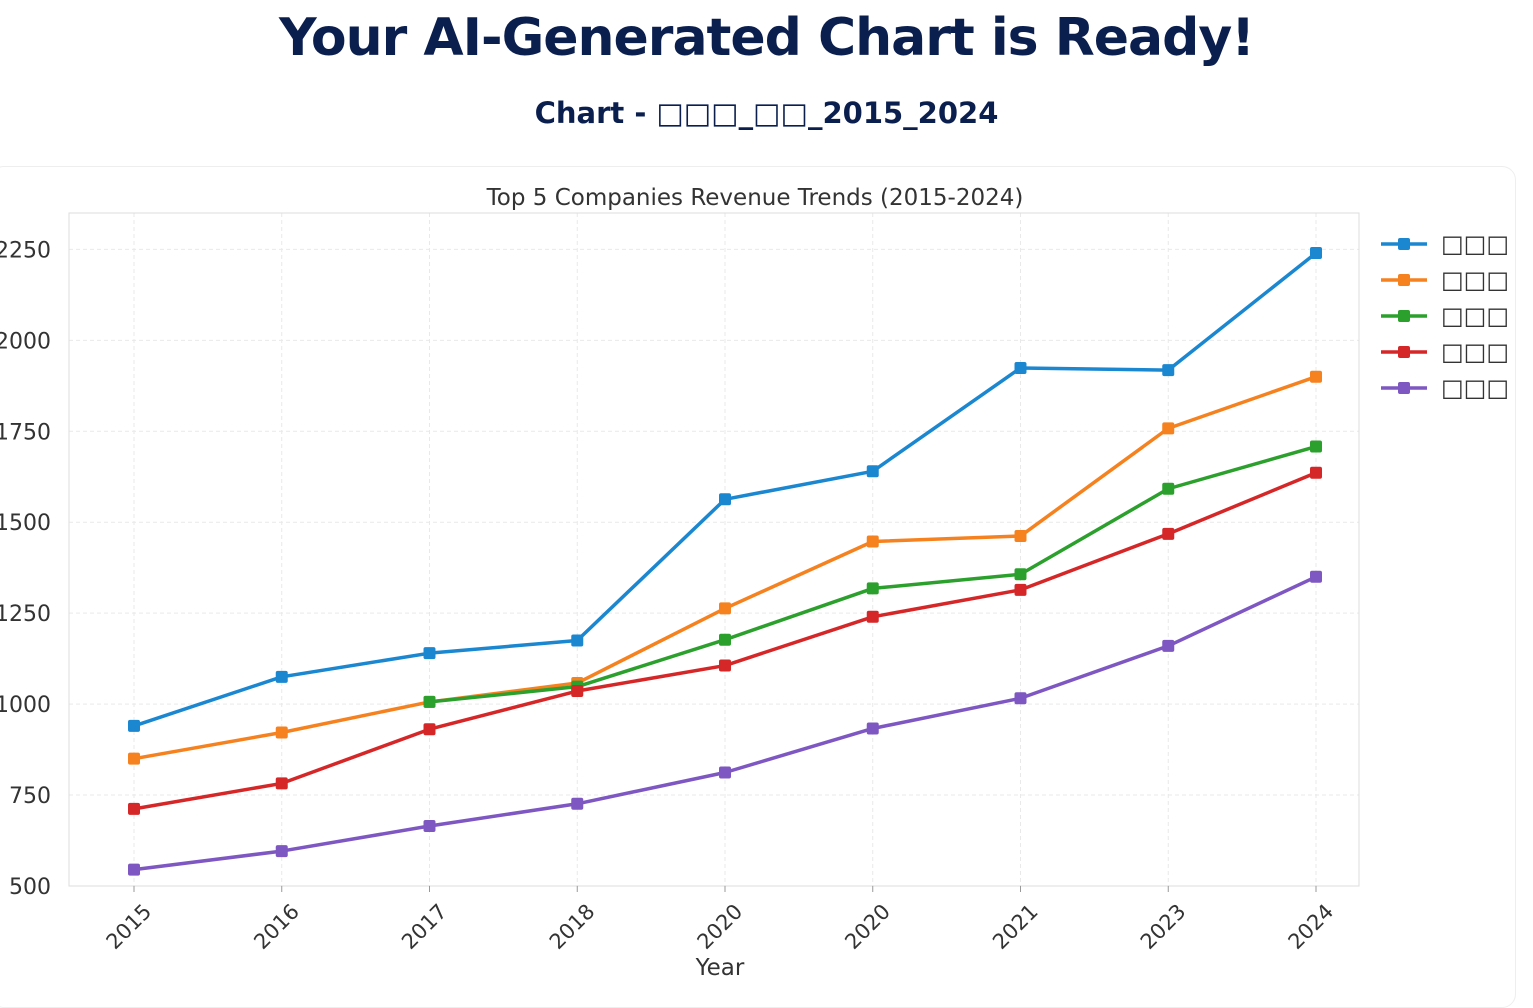 The image size is (1533, 1008). Describe the element at coordinates (30, 887) in the screenshot. I see `y-tick-label: 500` at that location.